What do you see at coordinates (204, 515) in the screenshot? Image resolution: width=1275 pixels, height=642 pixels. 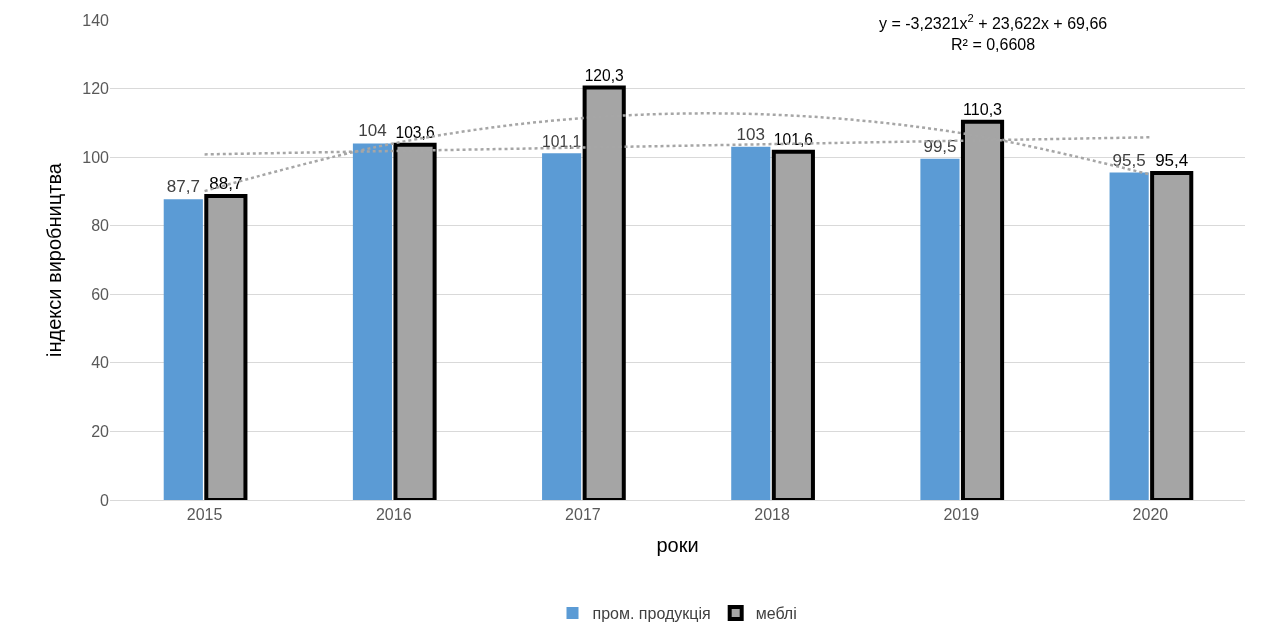 I see `x-tick-label: 2015` at bounding box center [204, 515].